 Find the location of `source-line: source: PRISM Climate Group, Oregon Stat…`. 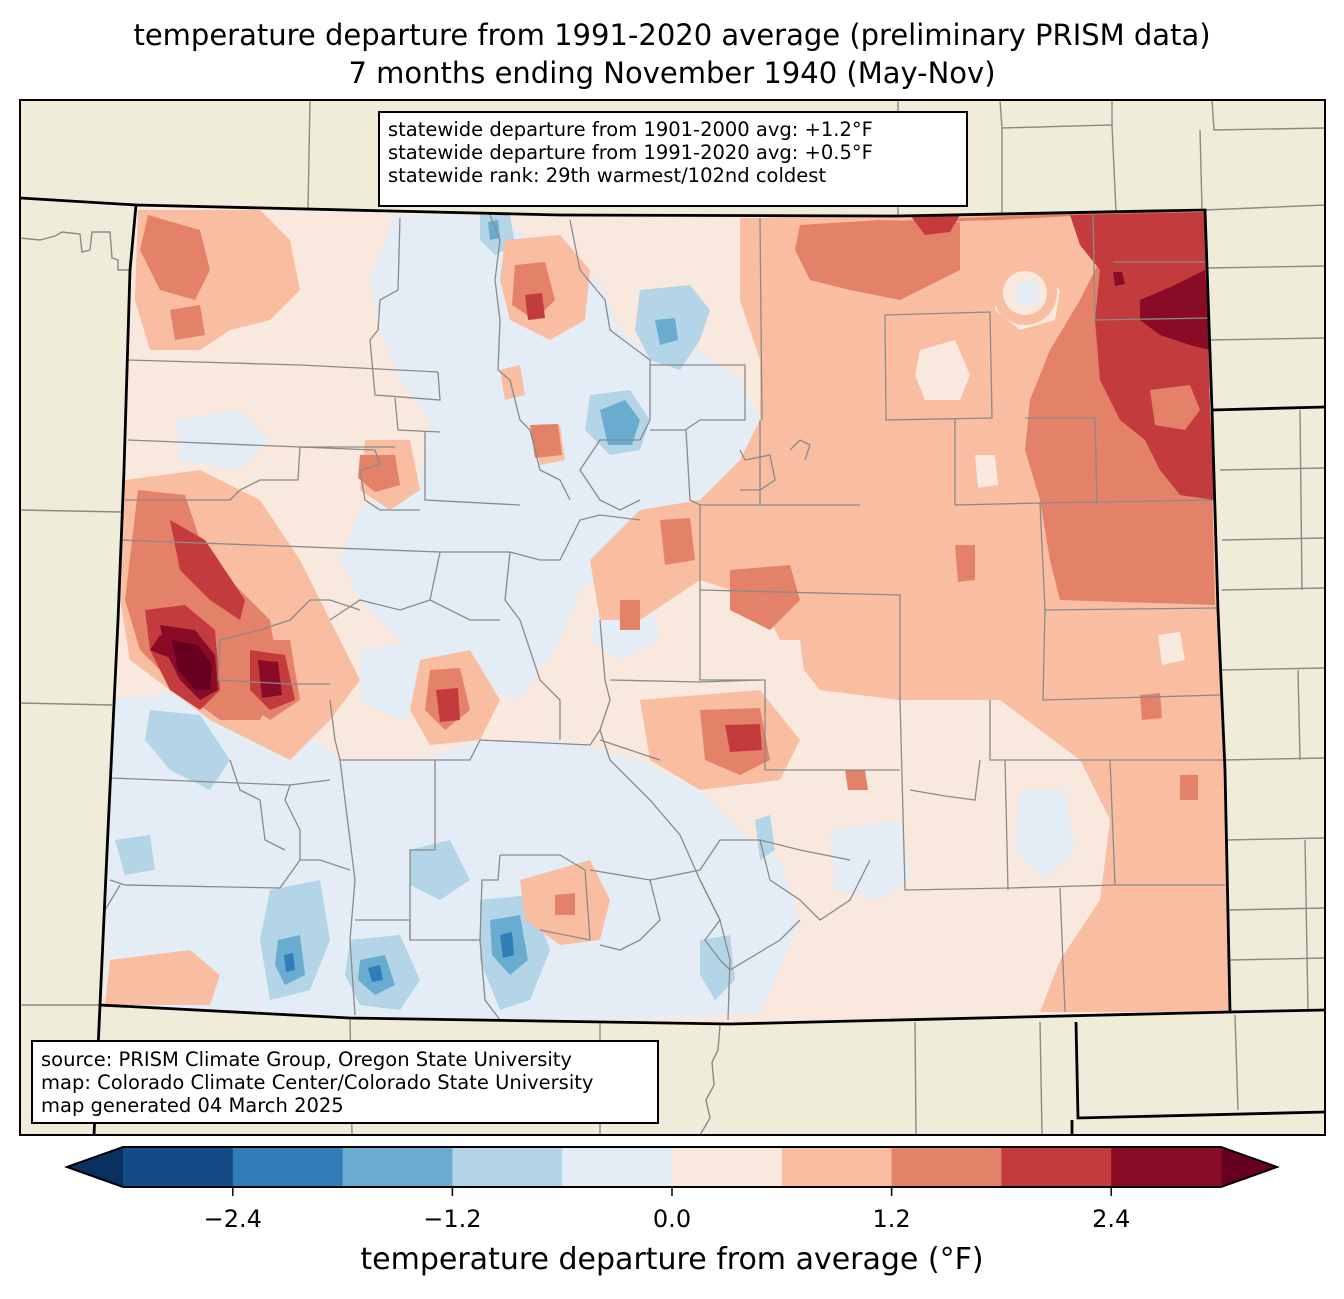

source-line: source: PRISM Climate Group, Oregon Stat… is located at coordinates (306, 1059).